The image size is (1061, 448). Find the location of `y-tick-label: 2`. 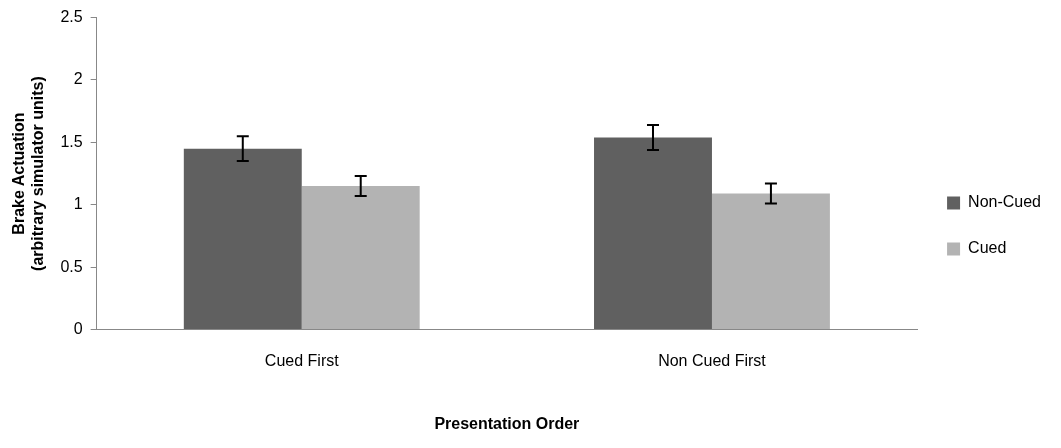

y-tick-label: 2 is located at coordinates (78, 79).